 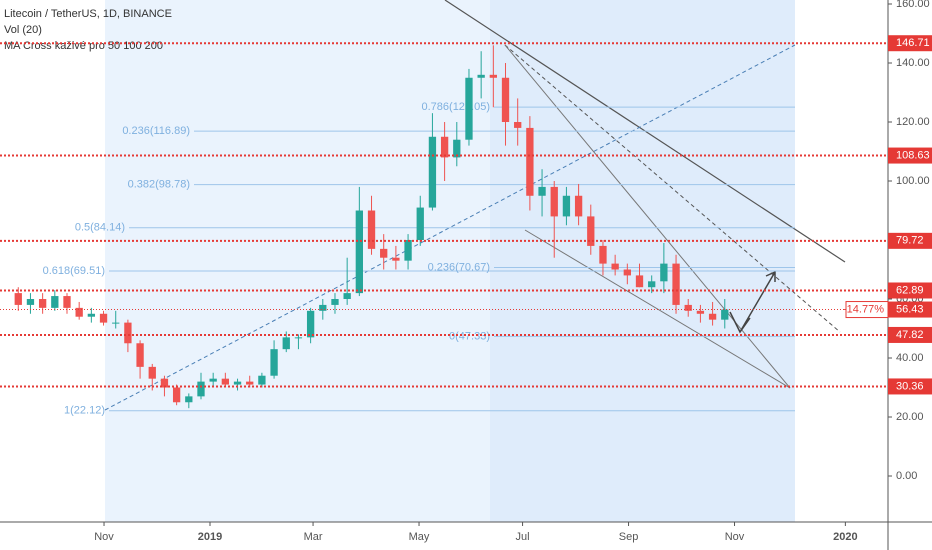 What do you see at coordinates (313, 537) in the screenshot?
I see `x-tick-label: Mar` at bounding box center [313, 537].